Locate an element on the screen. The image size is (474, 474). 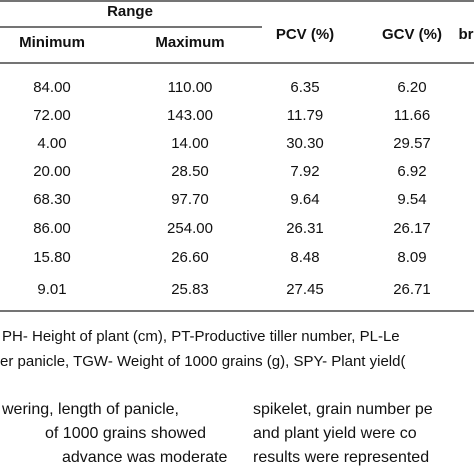
cell: 26.31 is located at coordinates (305, 228).